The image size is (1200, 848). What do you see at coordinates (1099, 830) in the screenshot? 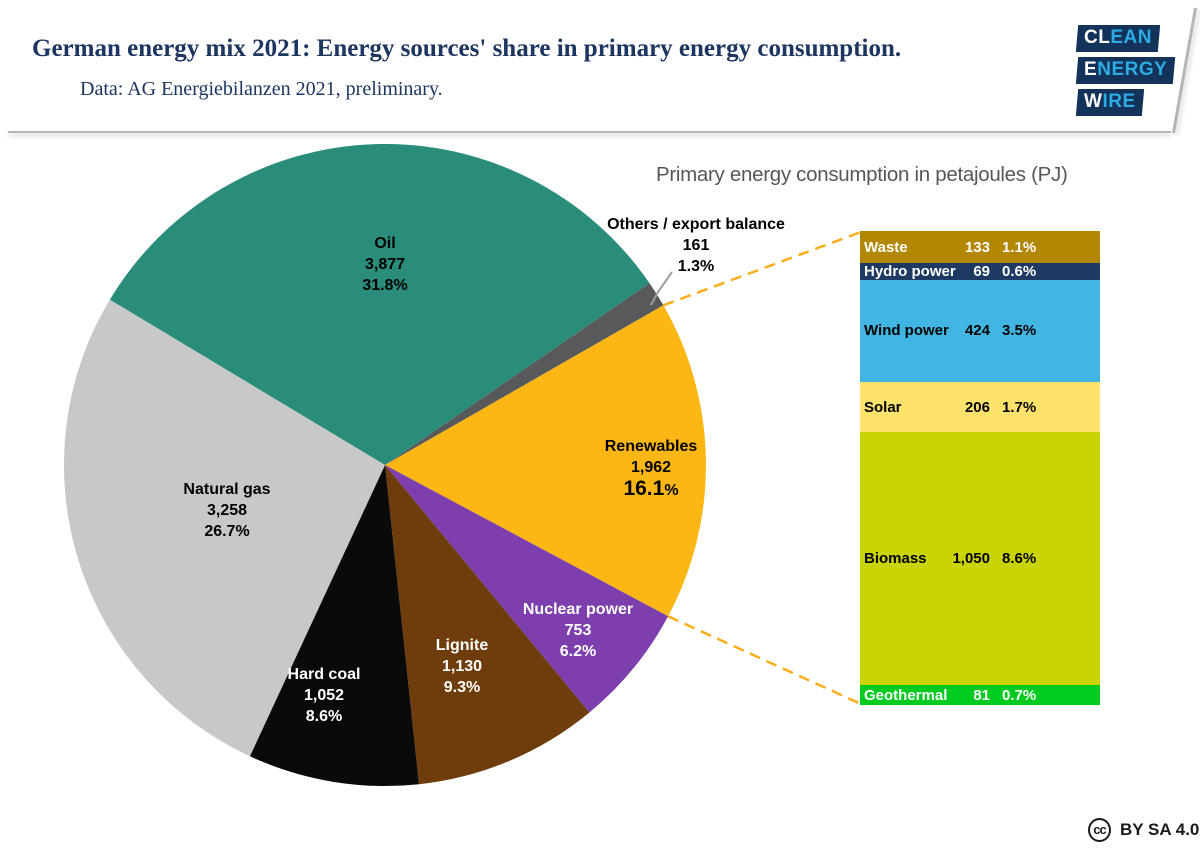
I see `cc-icon: cc` at bounding box center [1099, 830].